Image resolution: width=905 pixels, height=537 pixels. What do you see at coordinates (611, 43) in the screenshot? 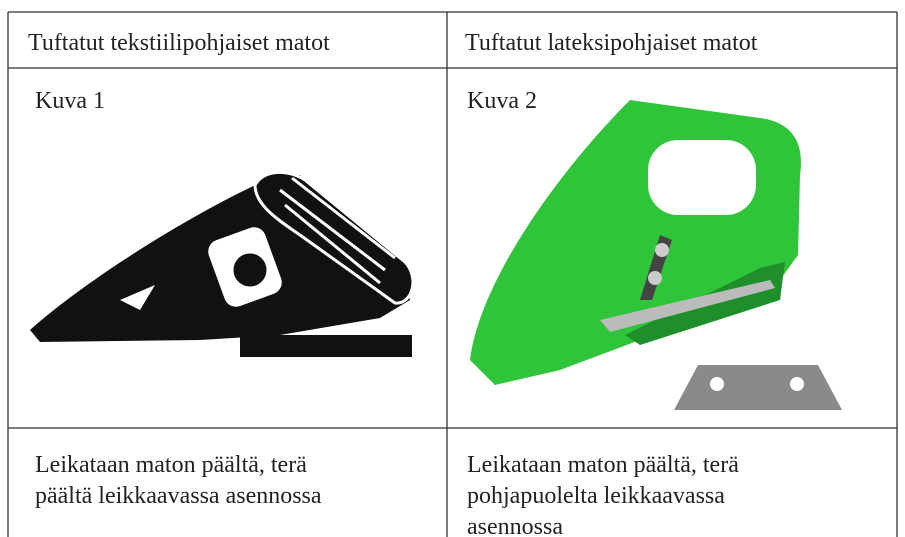
I see `header-cell: Tuftatut lateksipohjaiset matot` at bounding box center [611, 43].